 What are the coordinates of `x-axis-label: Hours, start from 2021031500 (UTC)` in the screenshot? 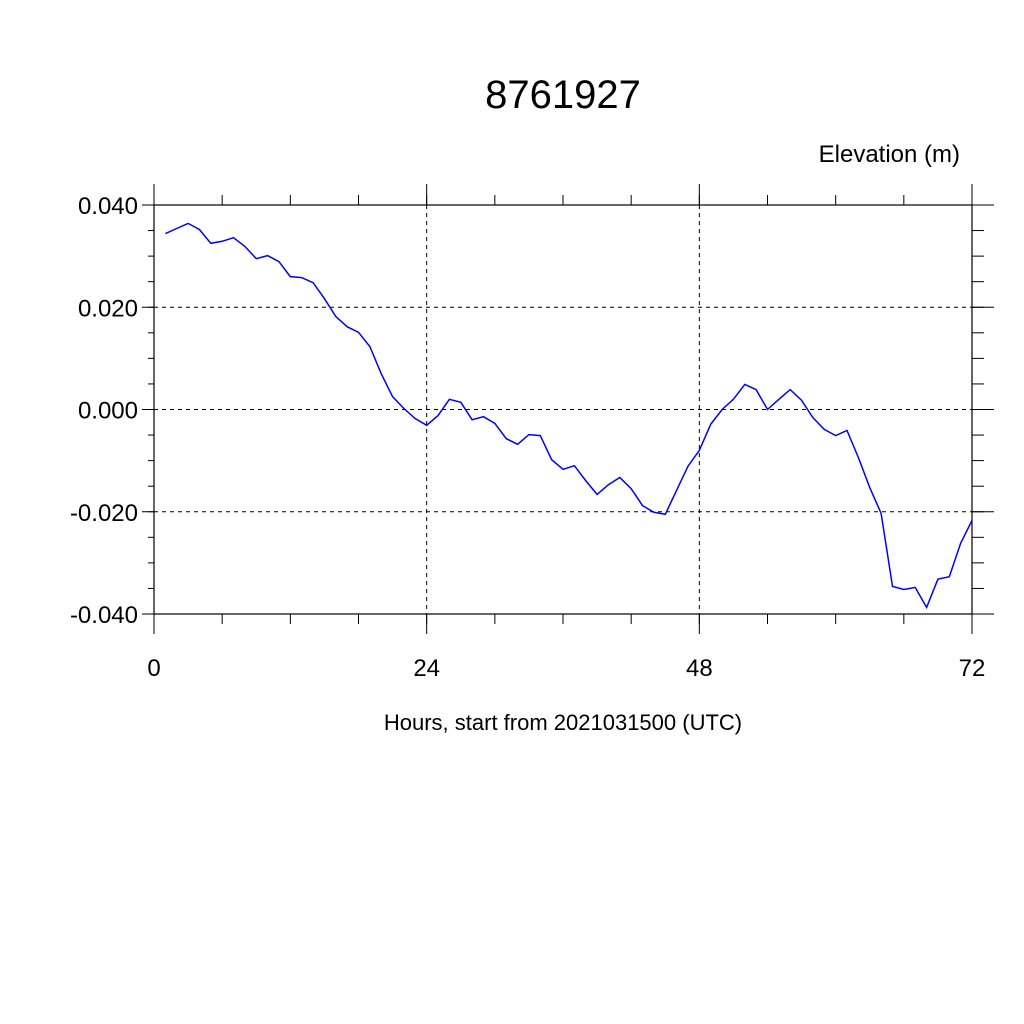 It's located at (563, 722).